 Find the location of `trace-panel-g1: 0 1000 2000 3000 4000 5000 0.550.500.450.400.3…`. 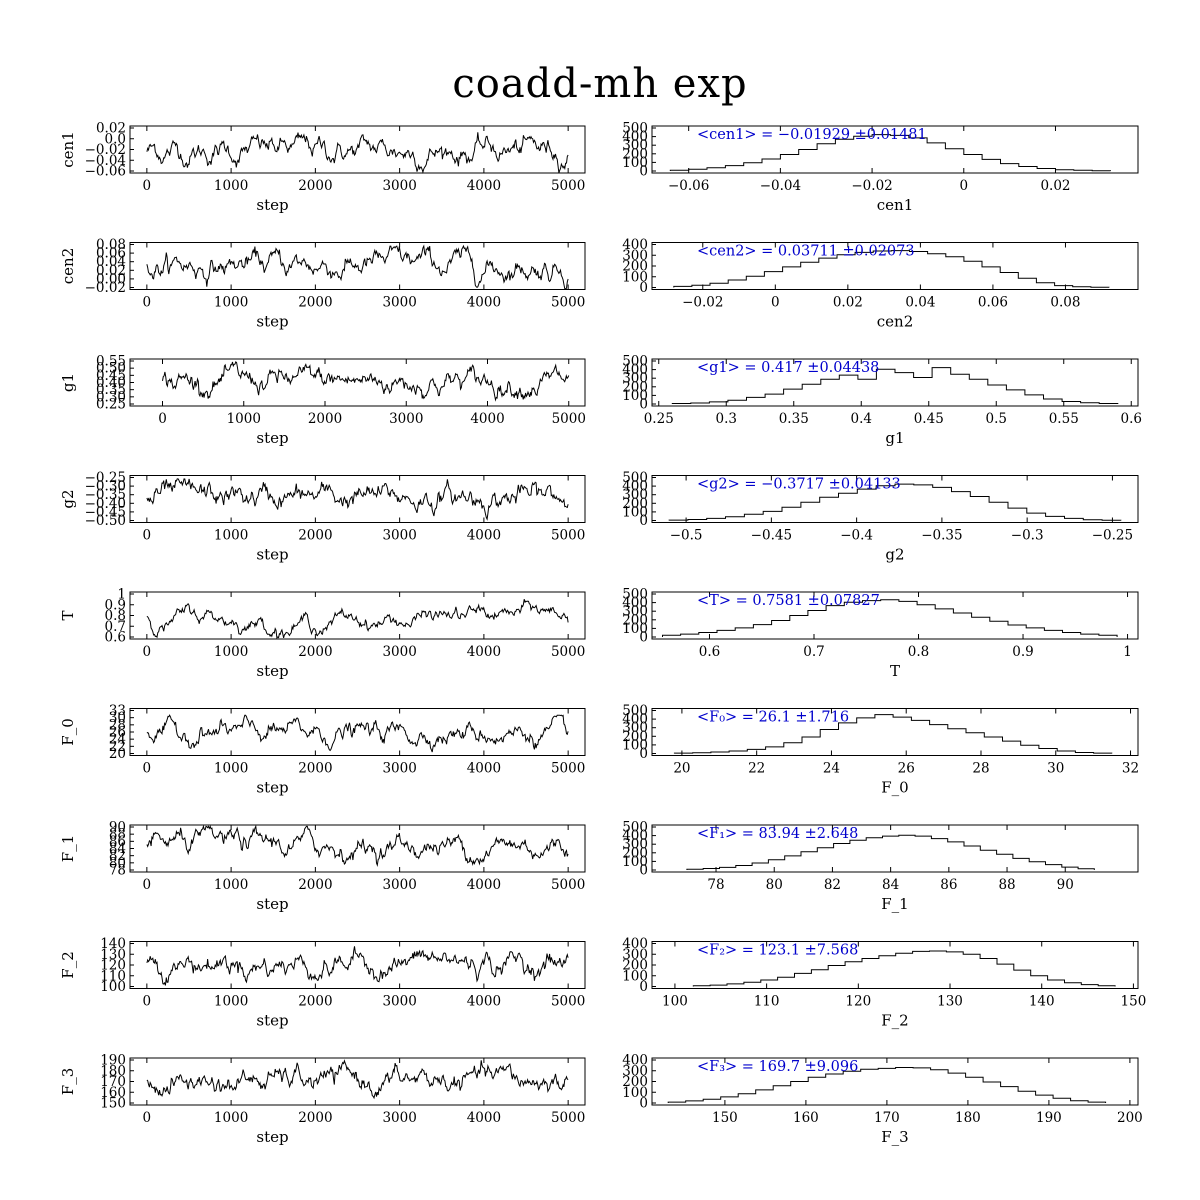

trace-panel-g1: 0 1000 2000 3000 4000 5000 0.550.500.450.400.3… is located at coordinates (322, 401).